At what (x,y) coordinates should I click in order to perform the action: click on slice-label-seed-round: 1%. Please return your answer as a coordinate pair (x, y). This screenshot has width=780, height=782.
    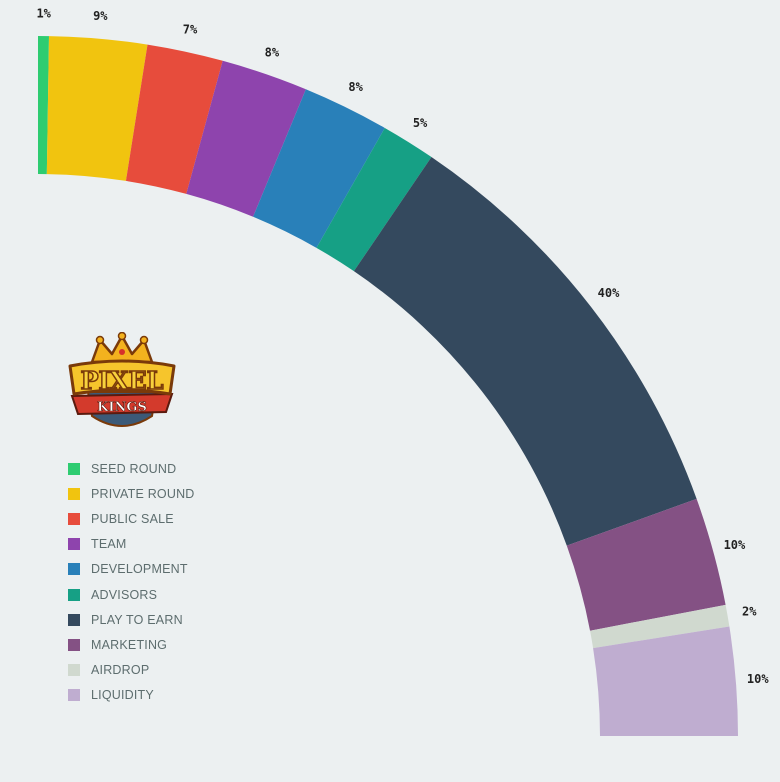
    Looking at the image, I should click on (43, 14).